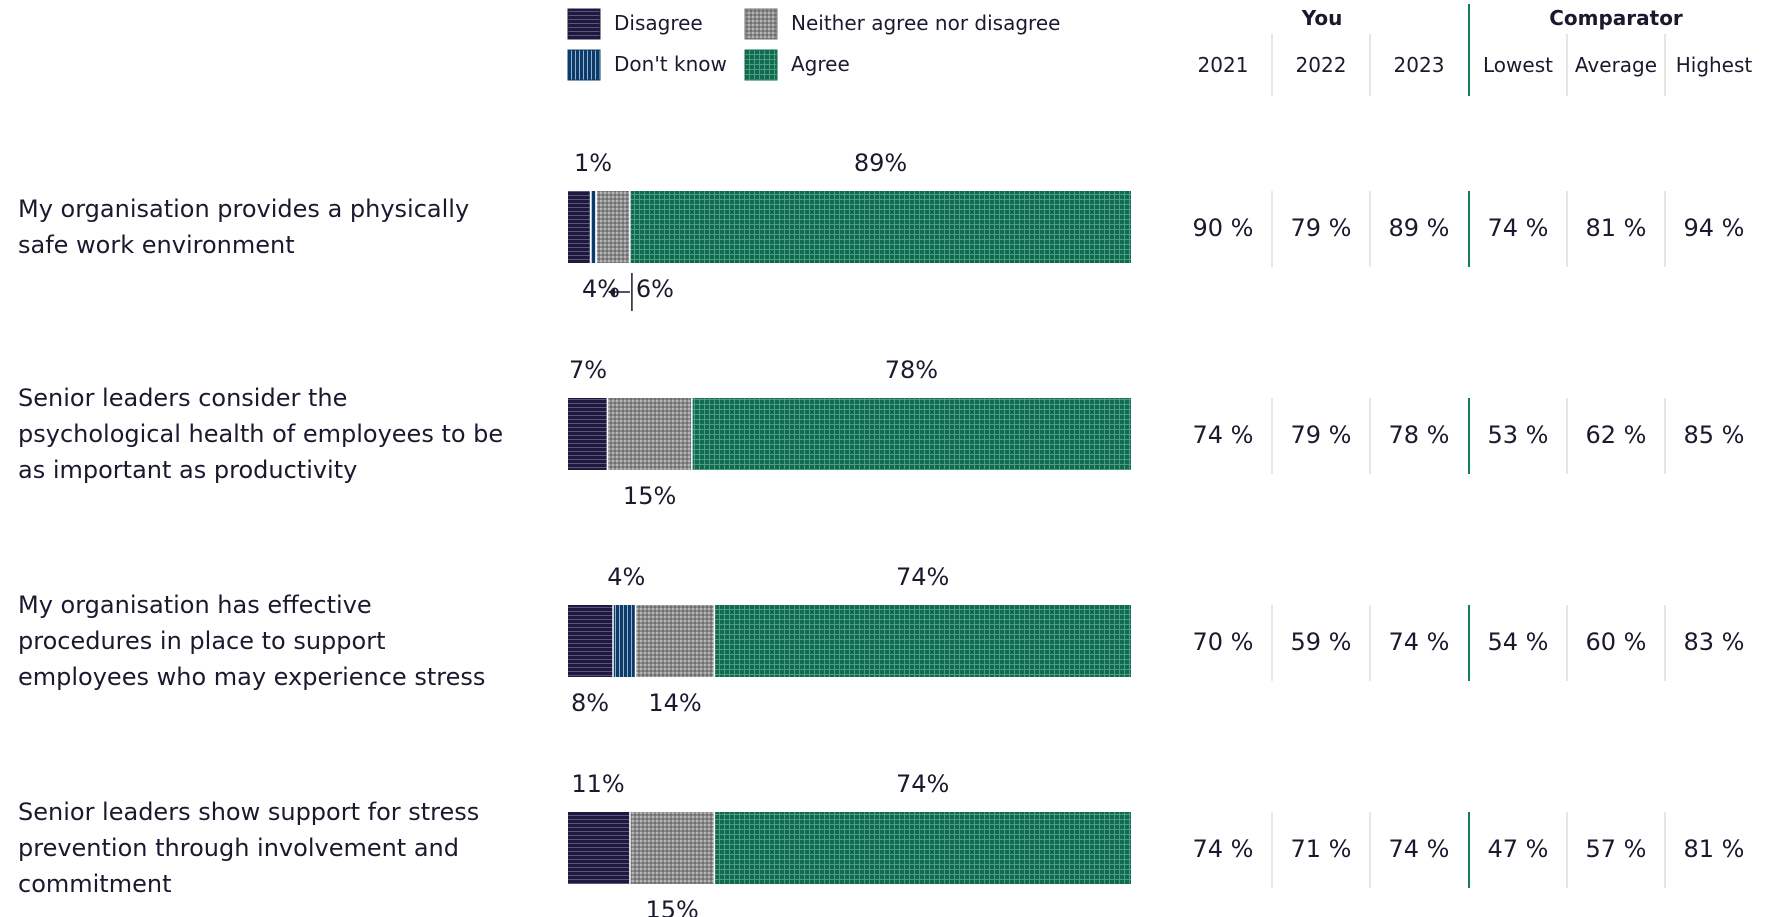 This screenshot has height=917, width=1775. I want to click on table-value-2021: 70 %, so click(1223, 642).